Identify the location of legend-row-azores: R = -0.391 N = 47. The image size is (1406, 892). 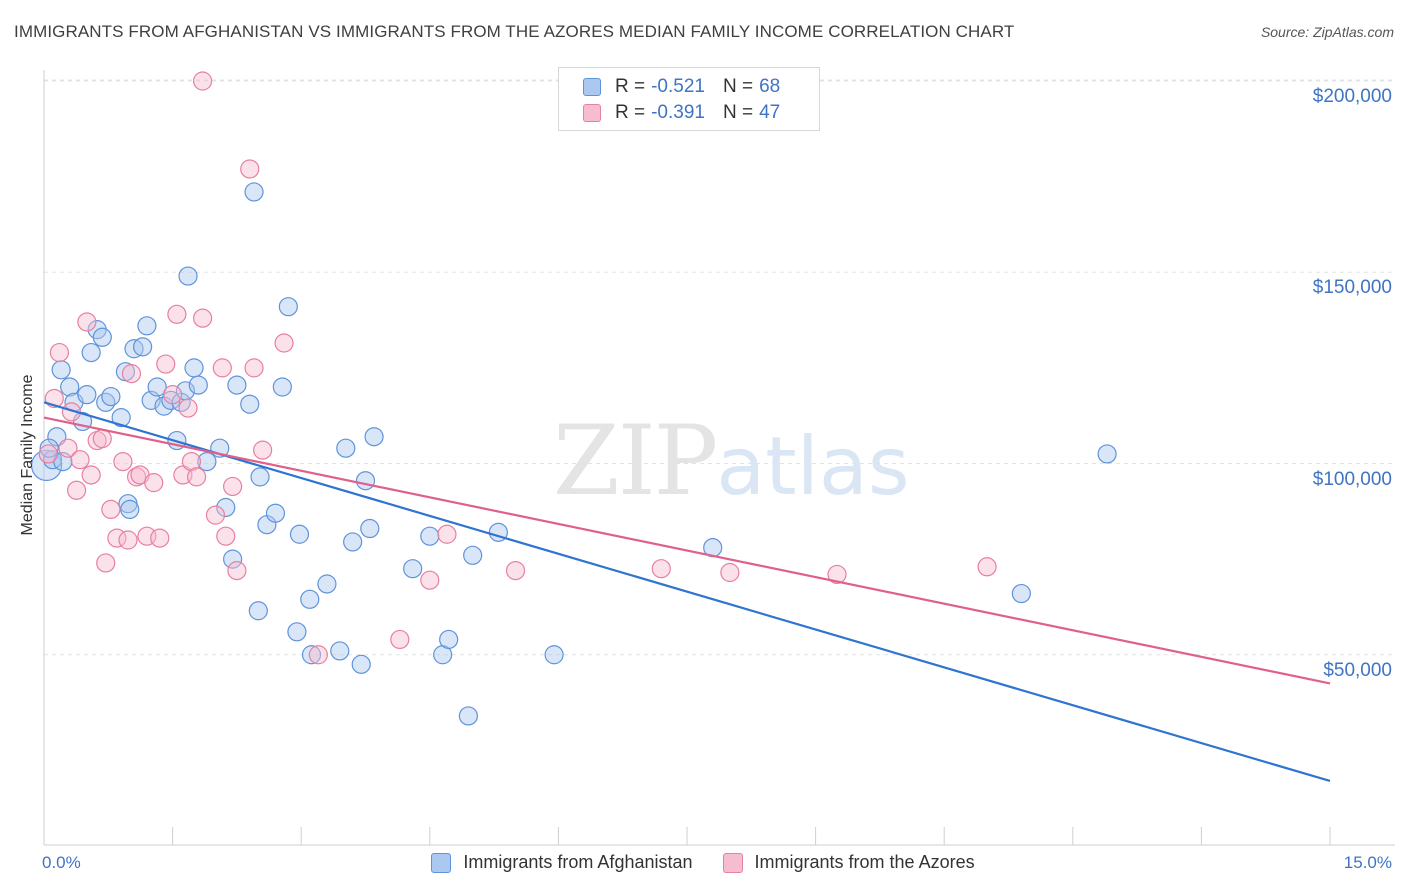
(681, 113).